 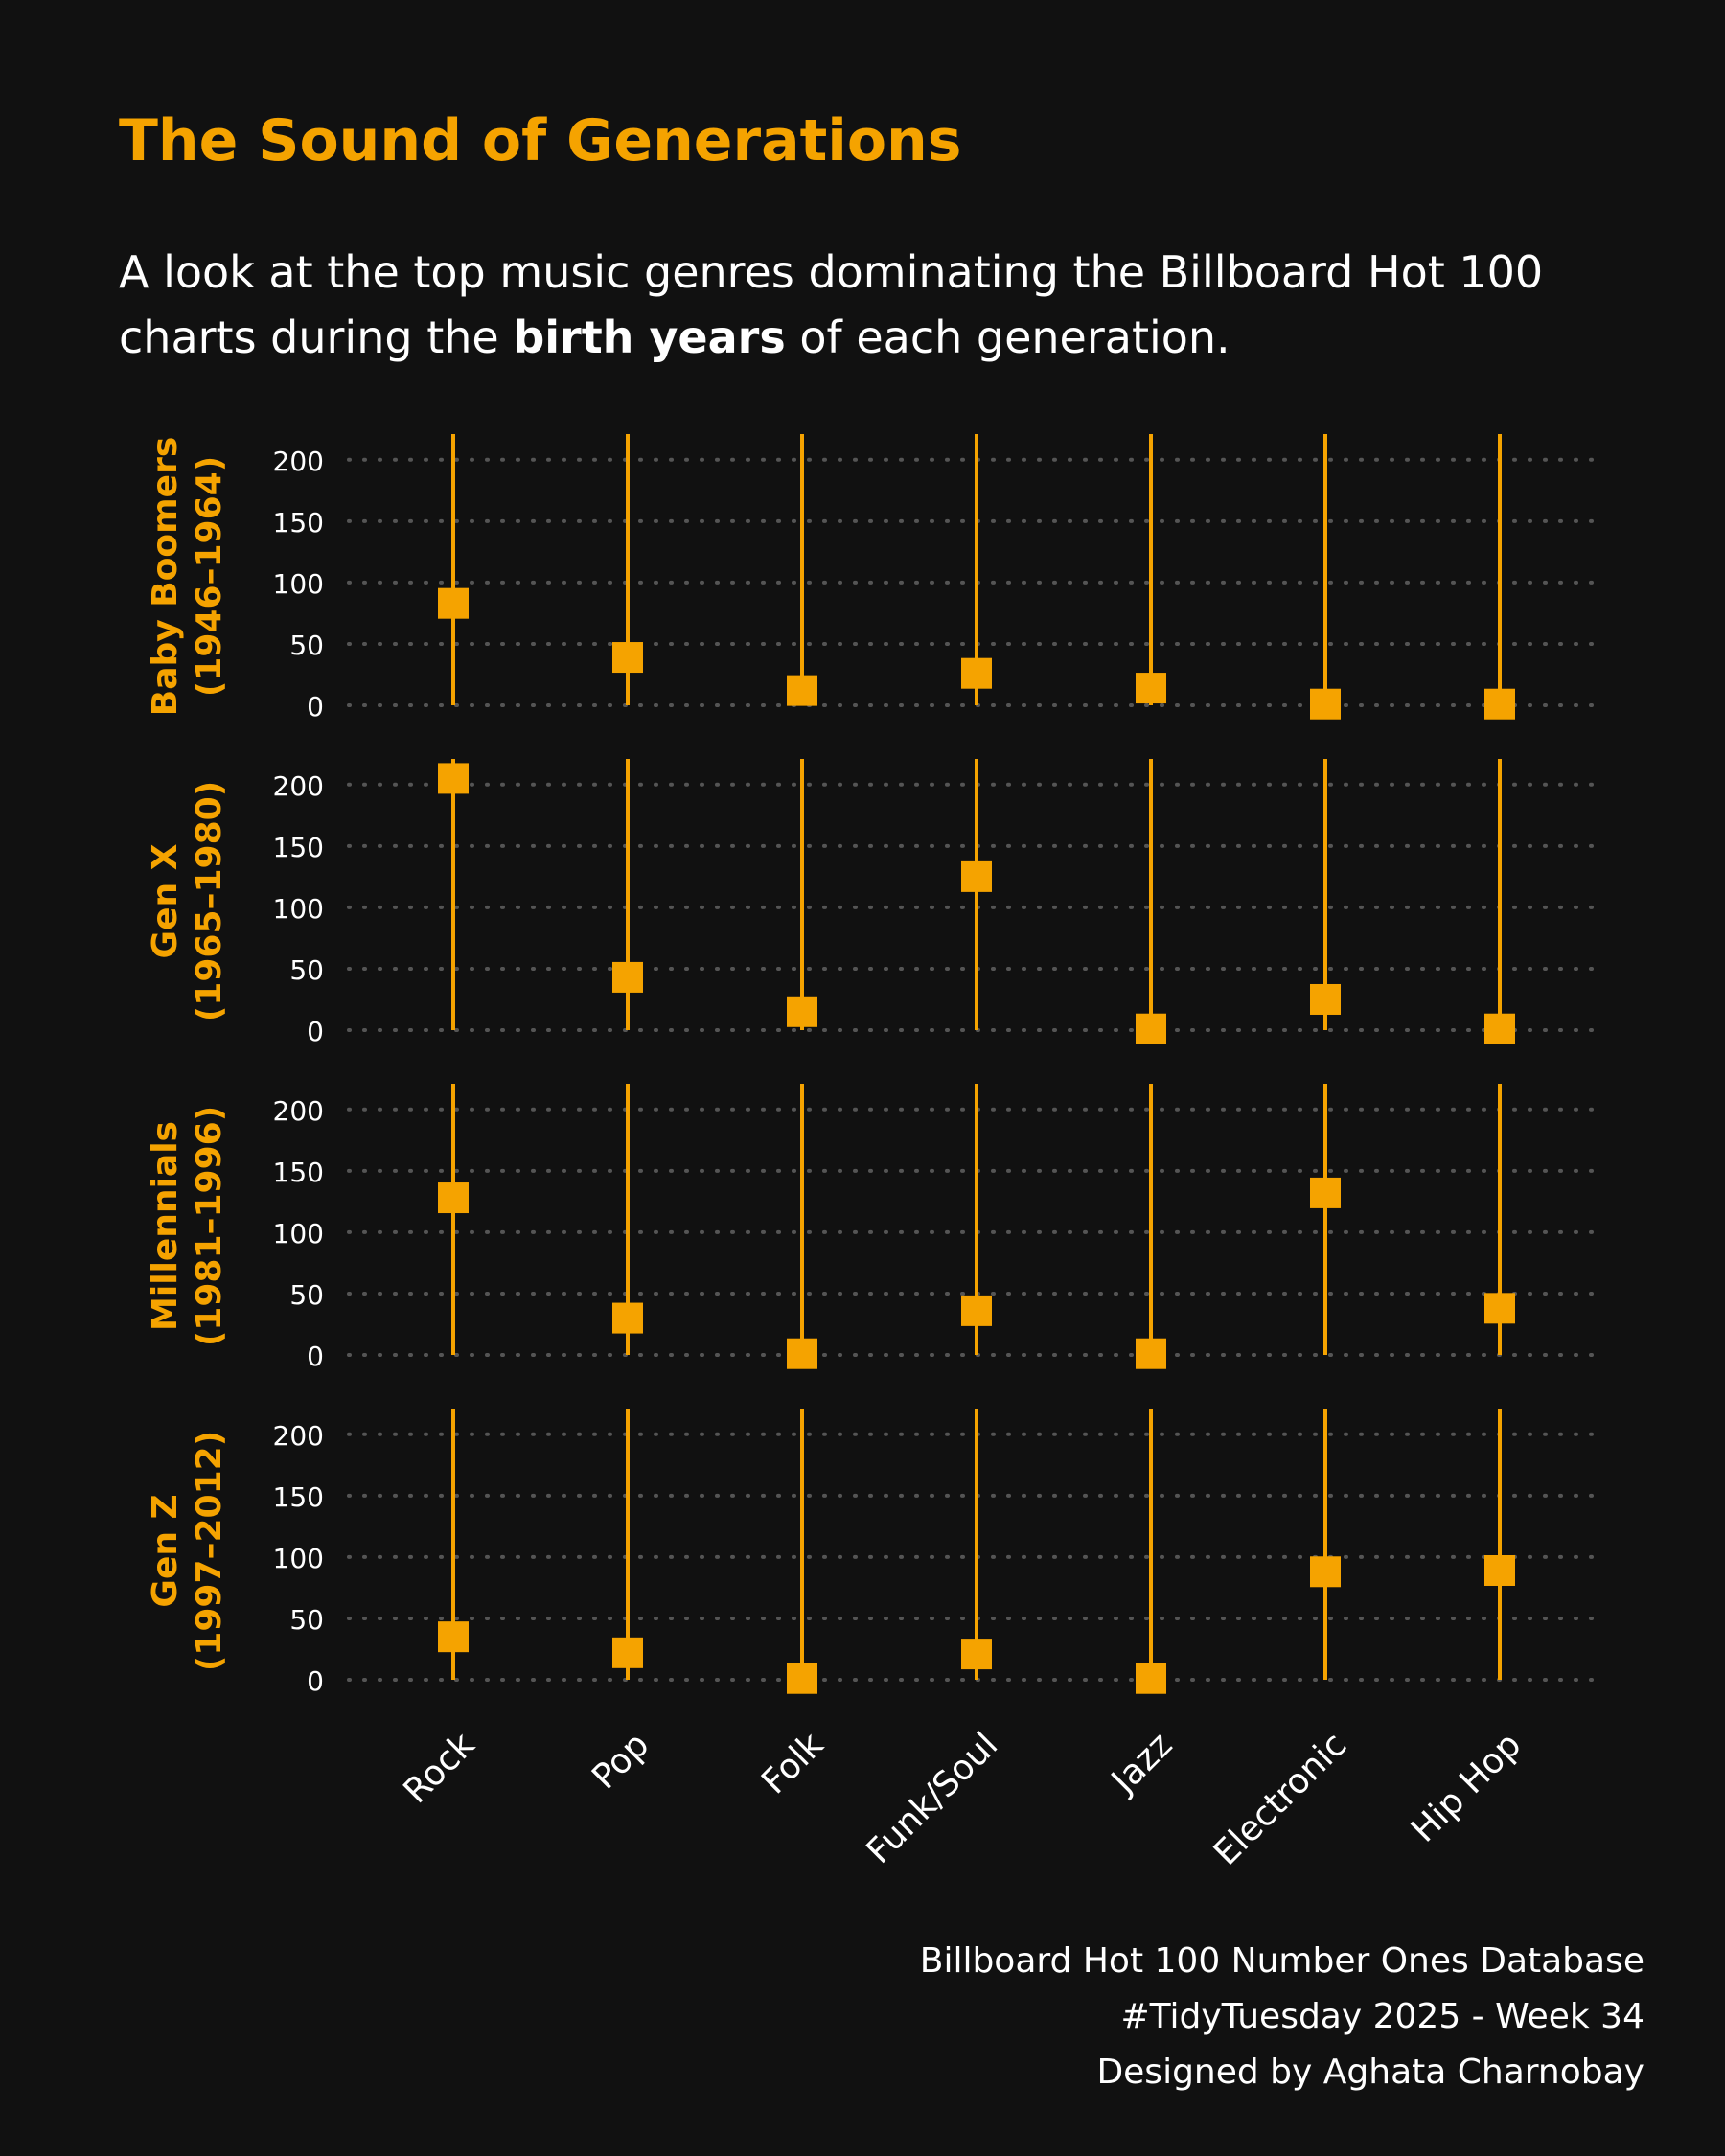 What do you see at coordinates (1141, 1763) in the screenshot?
I see `x-tick-label: Jazz` at bounding box center [1141, 1763].